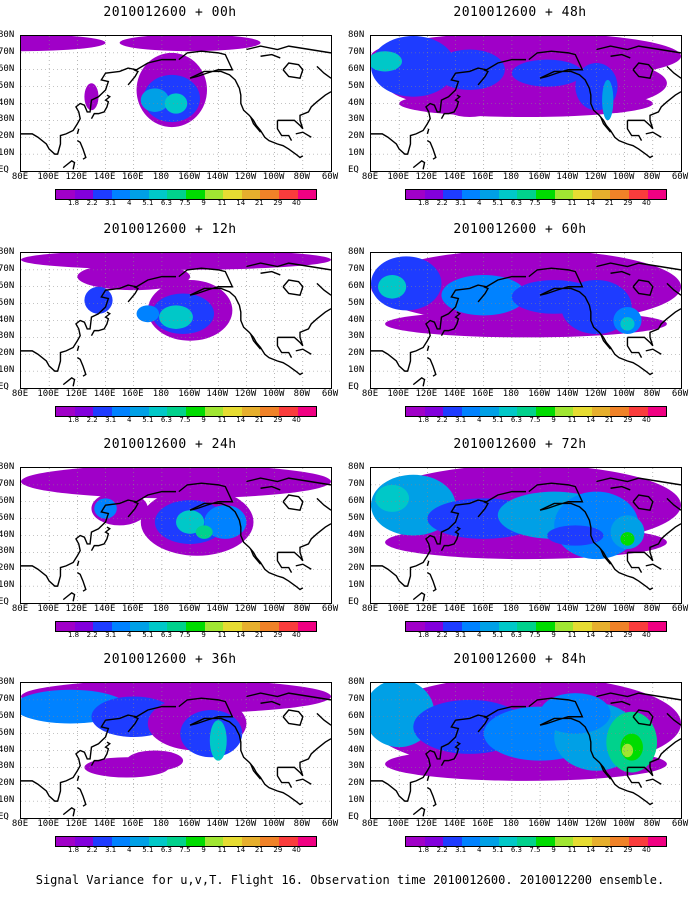  Describe the element at coordinates (623, 177) in the screenshot. I see `lon-tick-label: 100W` at that location.